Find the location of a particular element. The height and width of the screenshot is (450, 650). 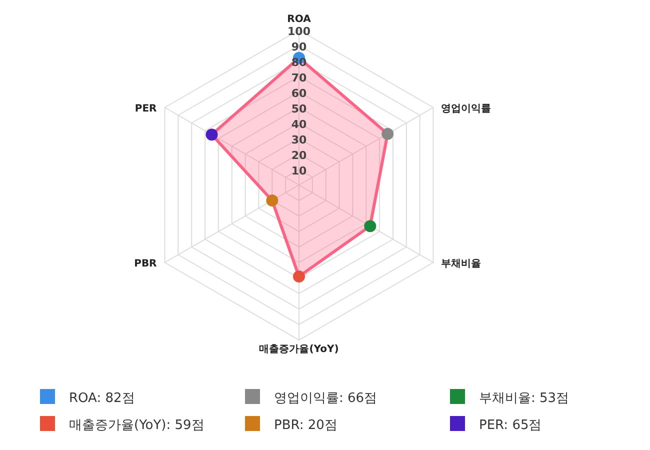

spoke-label: 영업이익률 is located at coordinates (466, 109).